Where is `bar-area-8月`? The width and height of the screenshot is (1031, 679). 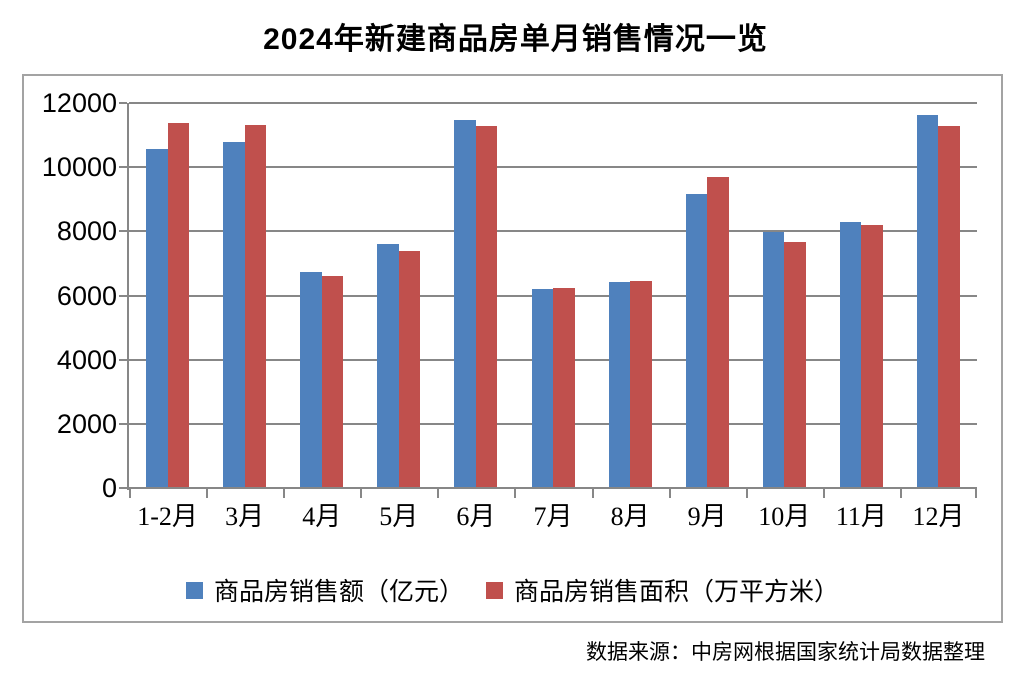 bar-area-8月 is located at coordinates (641, 383).